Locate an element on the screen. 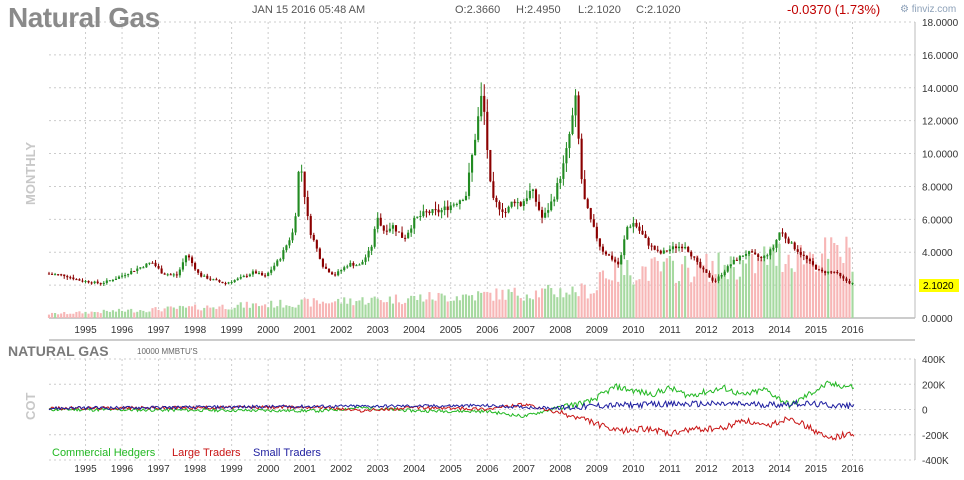 Image resolution: width=964 pixels, height=480 pixels. small-traders-line is located at coordinates (451, 404).